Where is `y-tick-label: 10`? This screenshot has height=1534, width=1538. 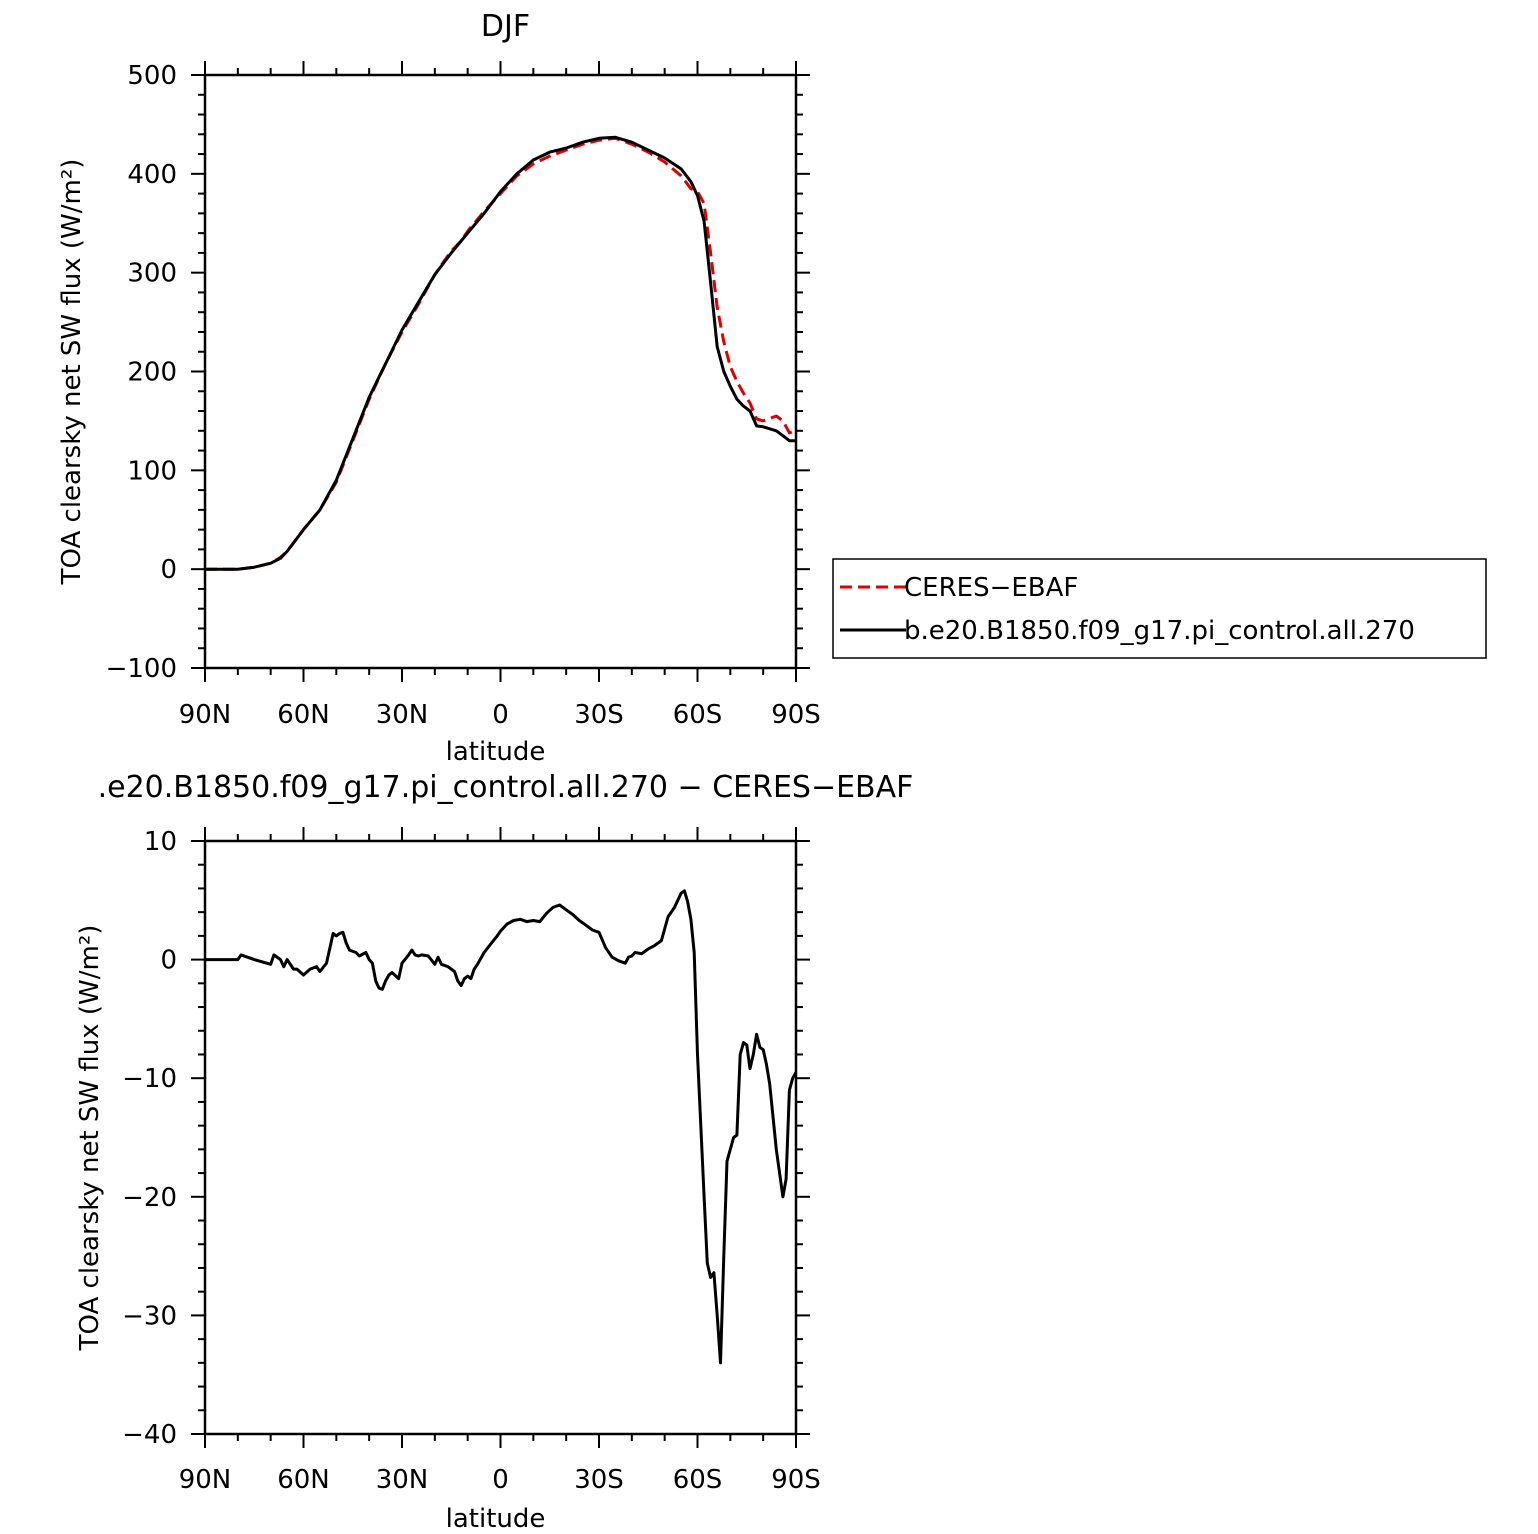
y-tick-label: 10 is located at coordinates (160, 842).